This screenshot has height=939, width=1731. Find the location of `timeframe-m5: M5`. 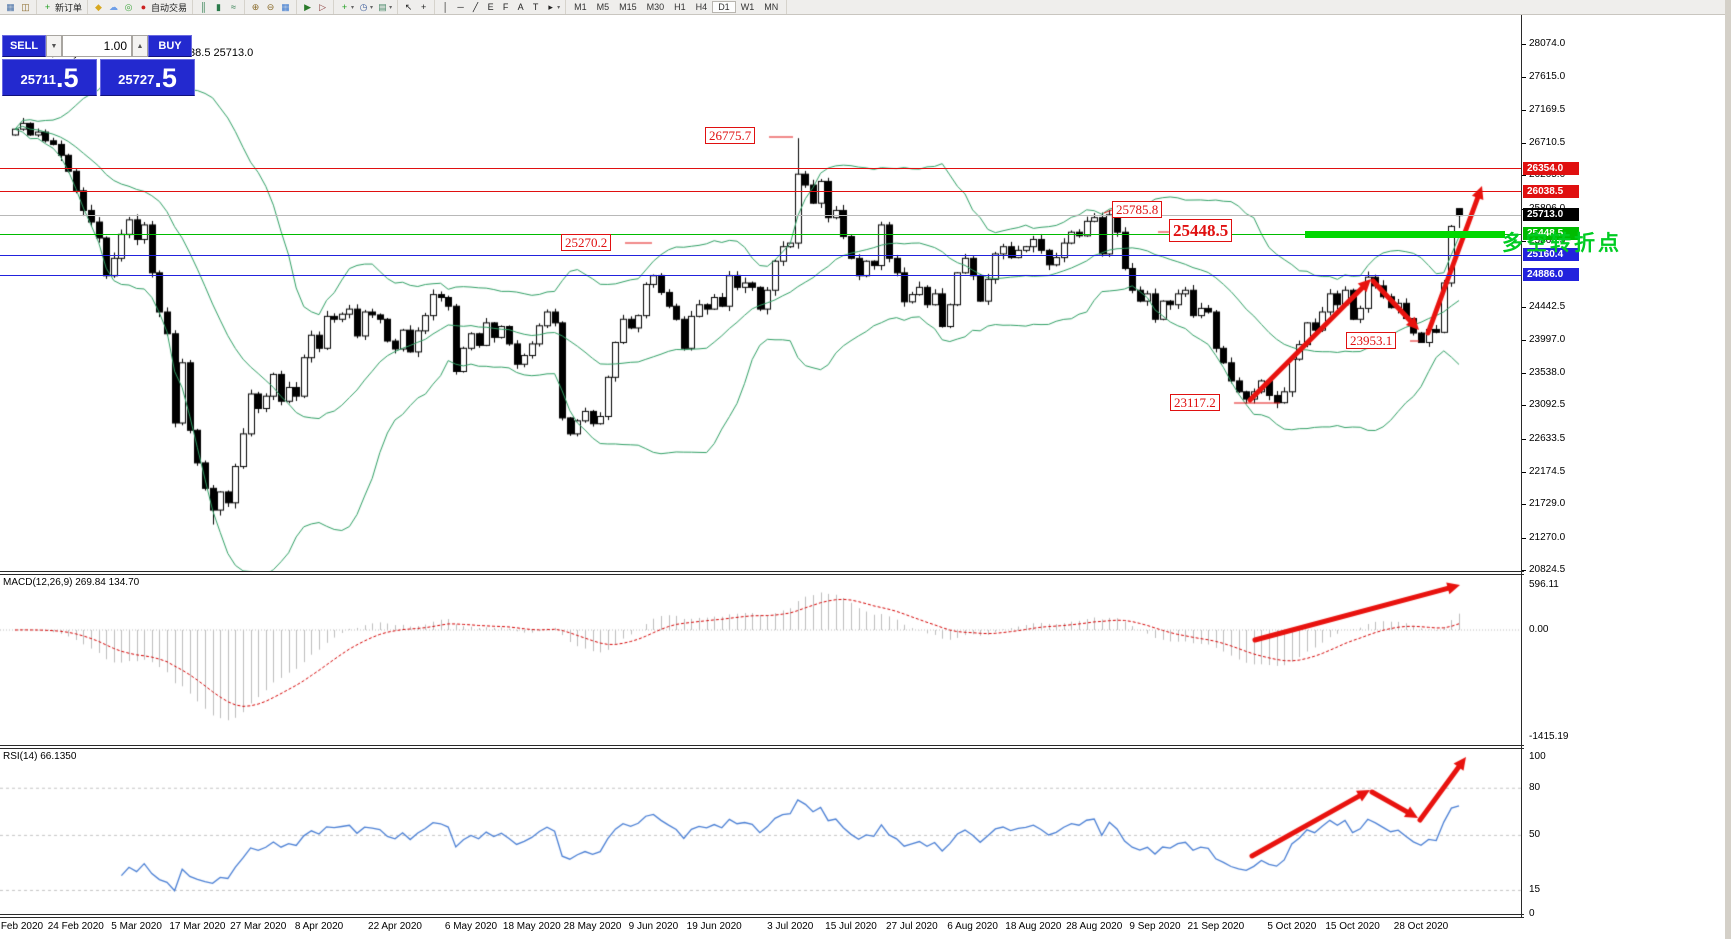

timeframe-m5: M5 is located at coordinates (603, 7).